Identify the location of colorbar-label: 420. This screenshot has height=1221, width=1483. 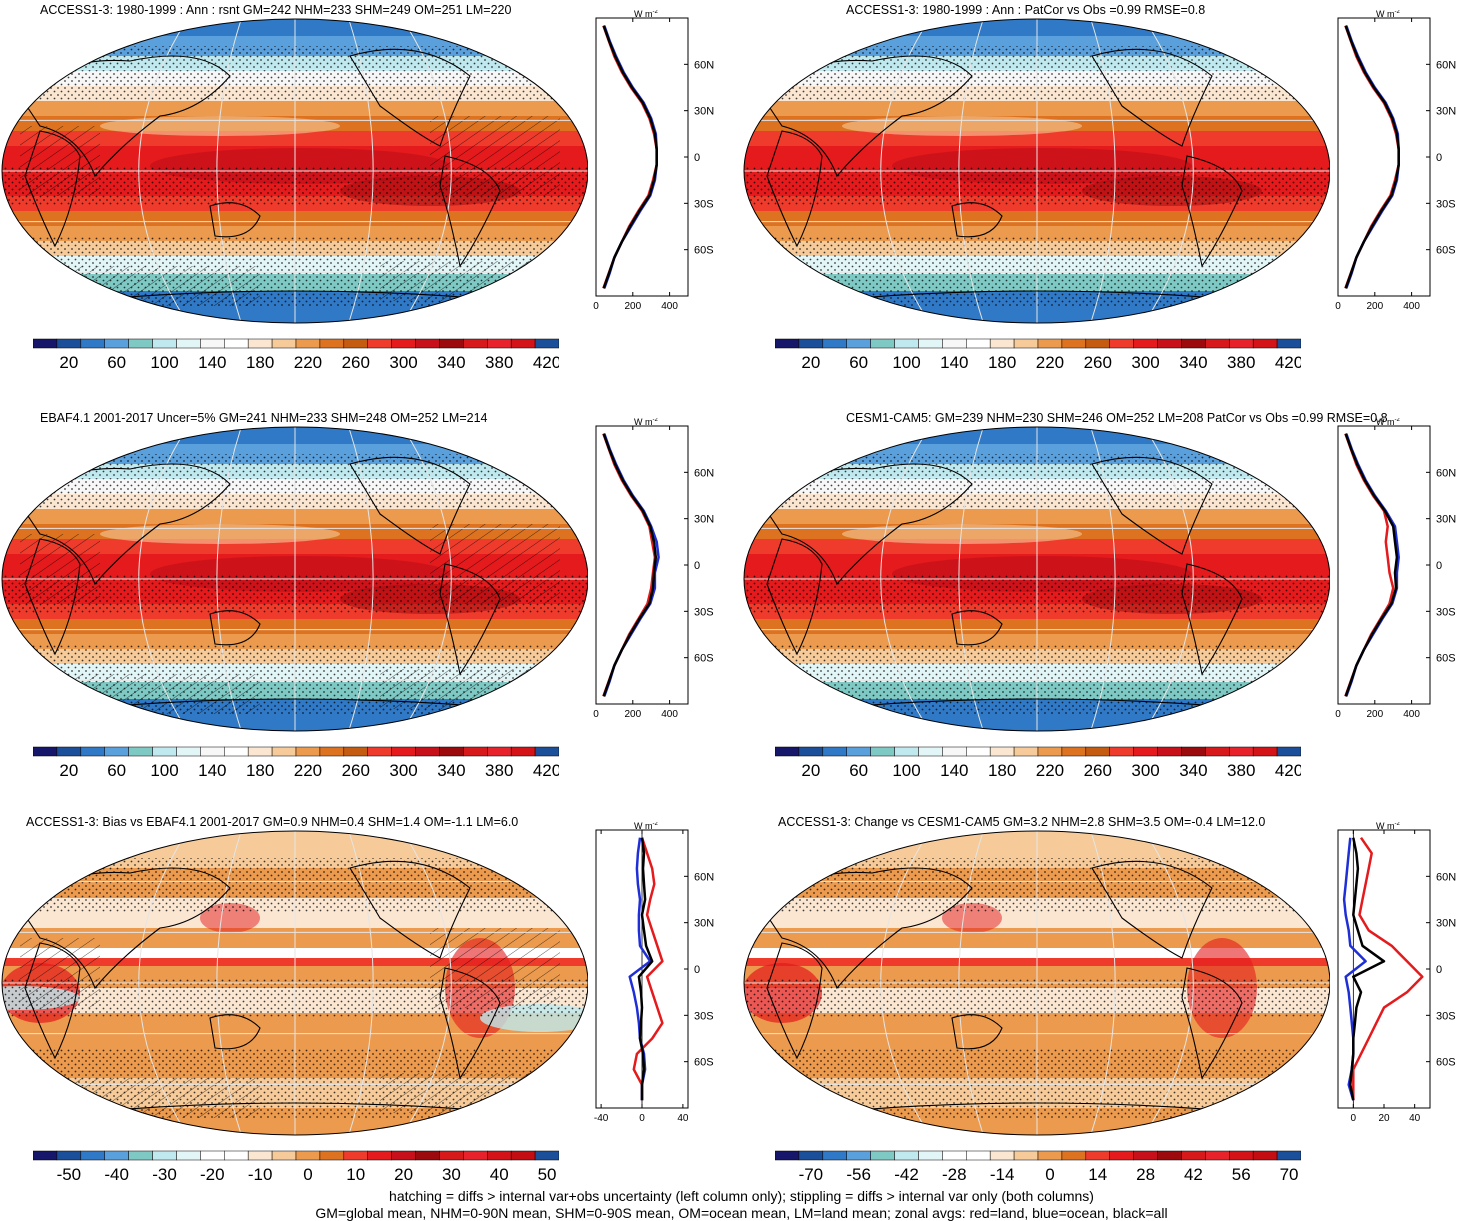
(546, 362).